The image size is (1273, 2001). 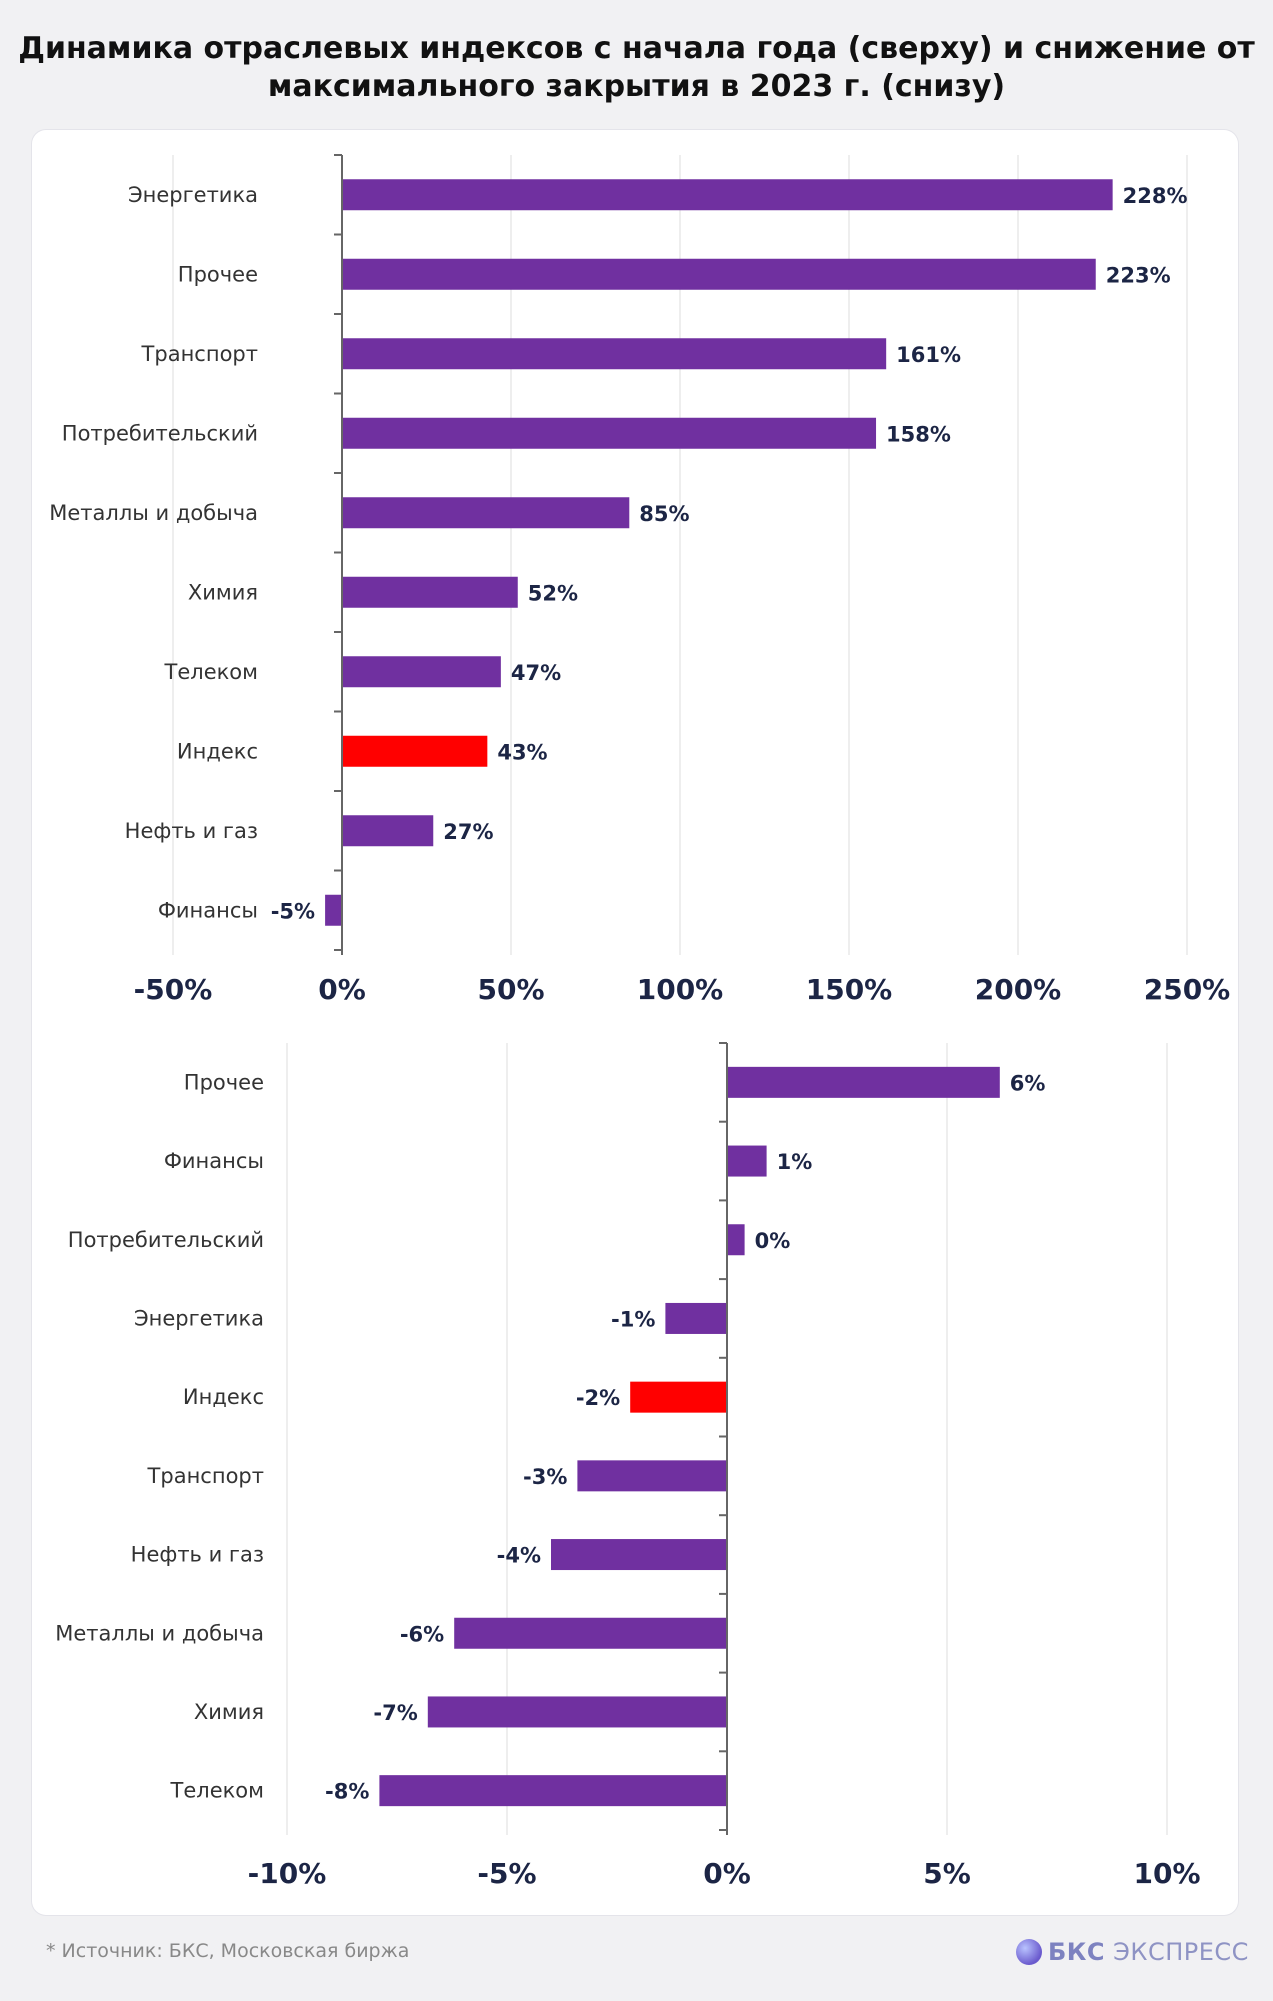 I want to click on top-value-label: 85%, so click(x=664, y=514).